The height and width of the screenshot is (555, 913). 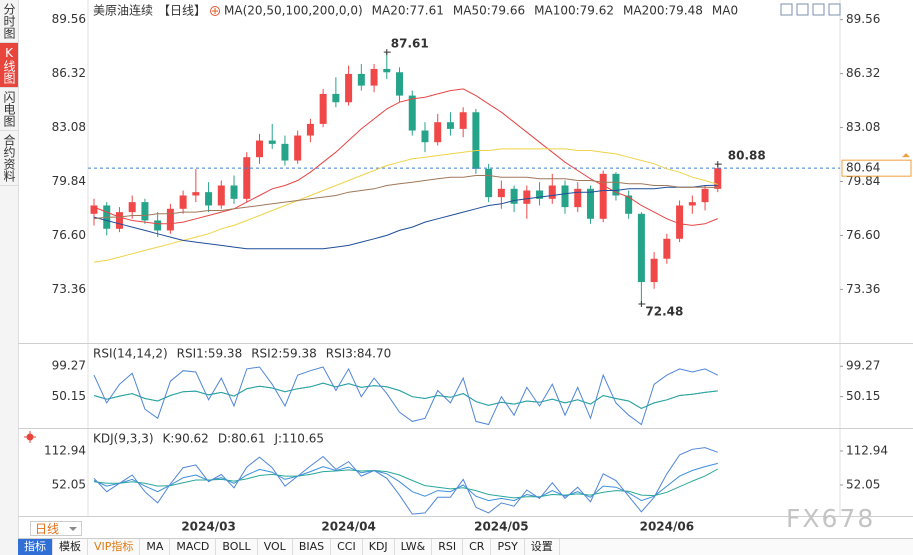 I want to click on y-tick-label: 89.56, so click(x=69, y=19).